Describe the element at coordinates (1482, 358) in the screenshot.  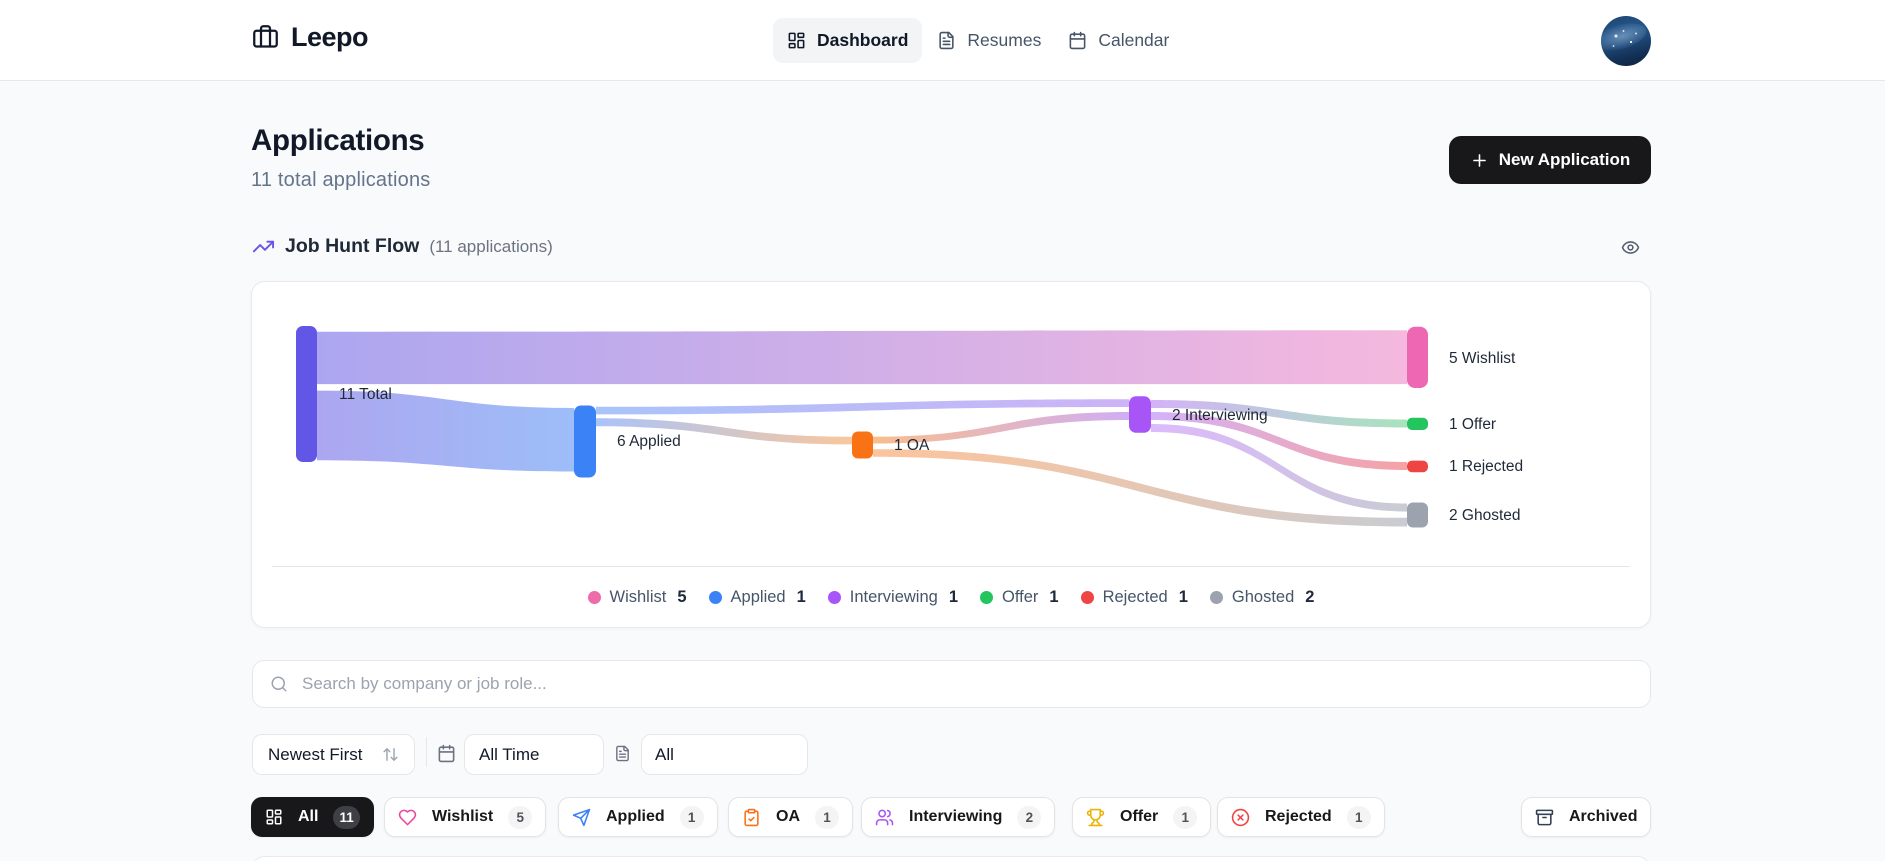
I see `svg-text: 5 Wishlist` at that location.